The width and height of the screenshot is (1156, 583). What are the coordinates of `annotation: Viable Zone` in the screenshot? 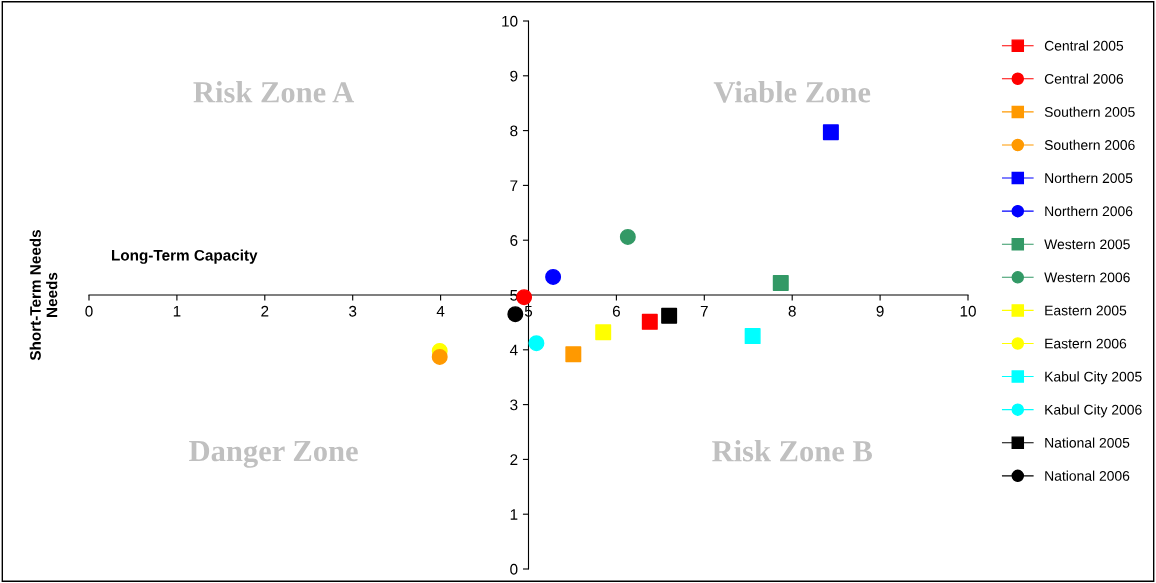 It's located at (792, 92).